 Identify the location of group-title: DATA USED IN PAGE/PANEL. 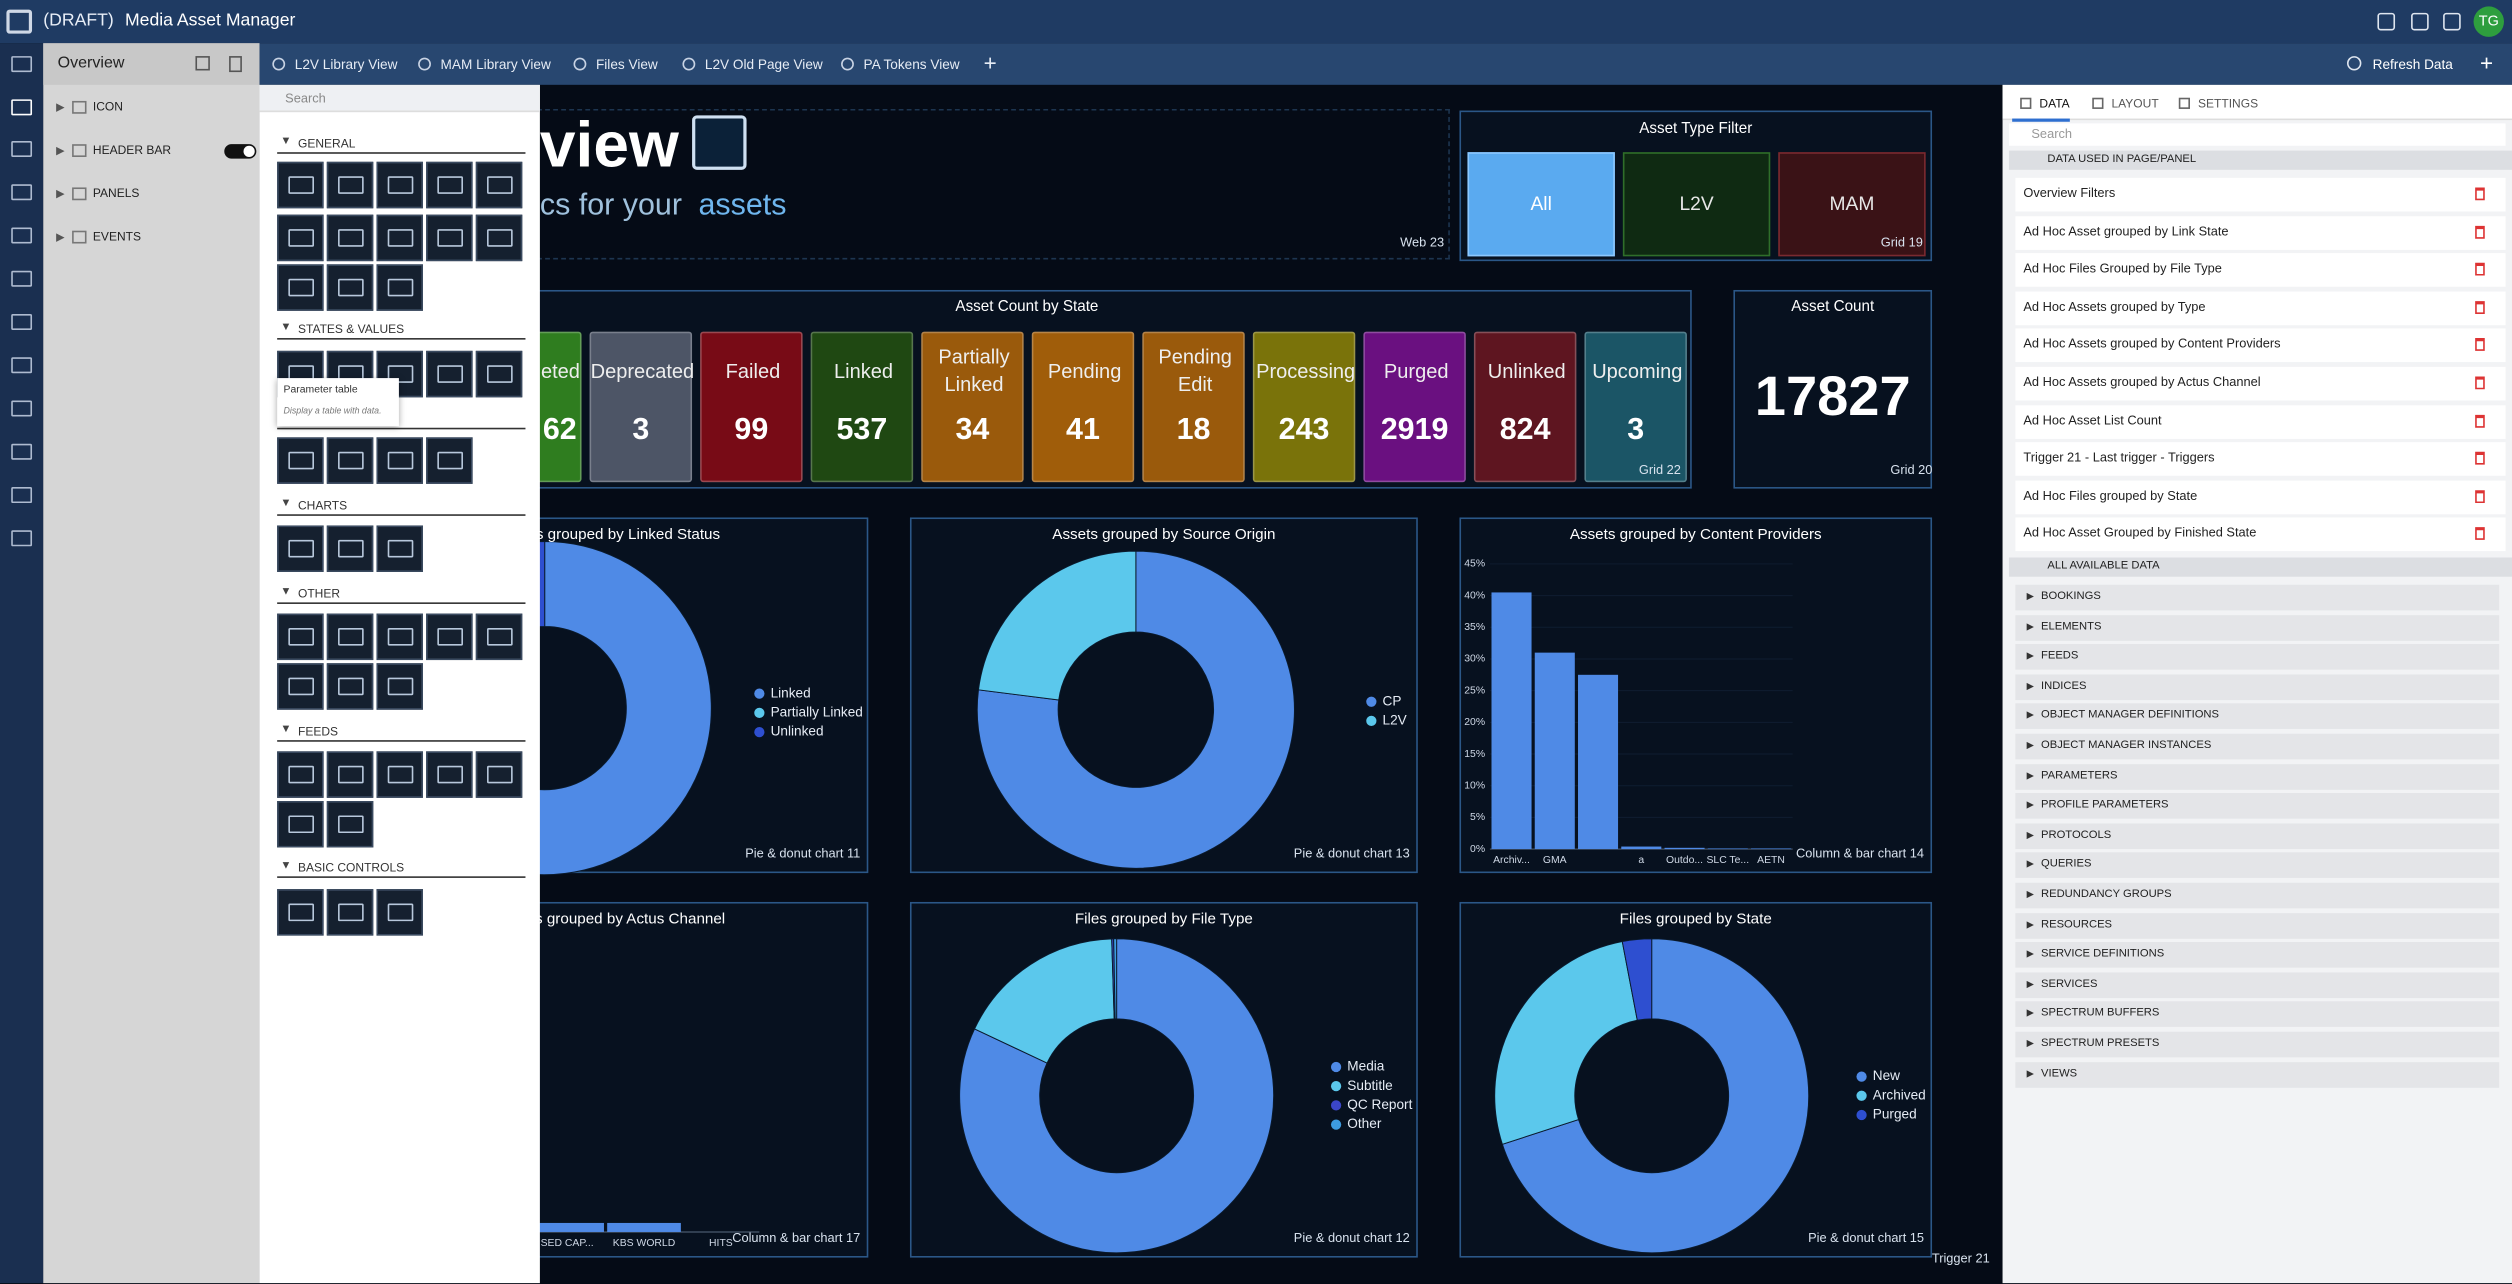
(2122, 159).